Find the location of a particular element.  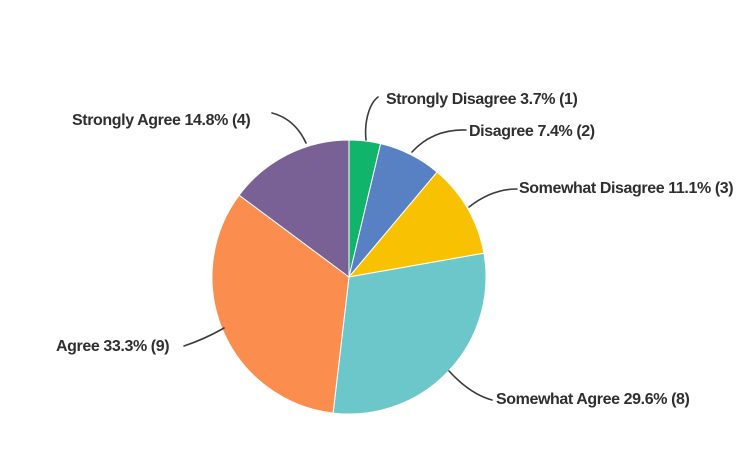

slice-label-somewhat-agree: Somewhat Agree 29.6% (8) is located at coordinates (593, 399).